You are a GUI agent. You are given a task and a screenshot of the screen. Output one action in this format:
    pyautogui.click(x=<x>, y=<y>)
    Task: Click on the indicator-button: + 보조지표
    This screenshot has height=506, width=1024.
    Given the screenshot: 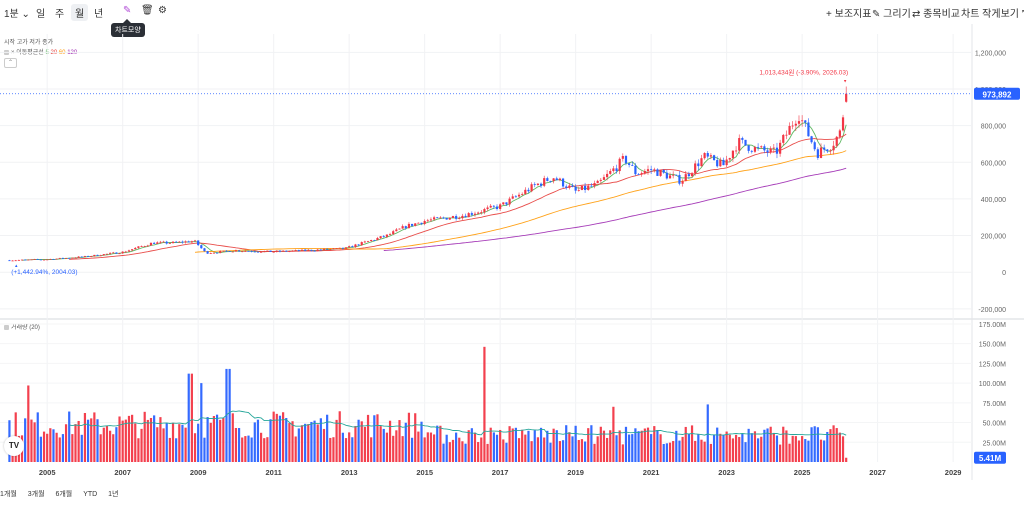 What is the action you would take?
    pyautogui.click(x=849, y=14)
    